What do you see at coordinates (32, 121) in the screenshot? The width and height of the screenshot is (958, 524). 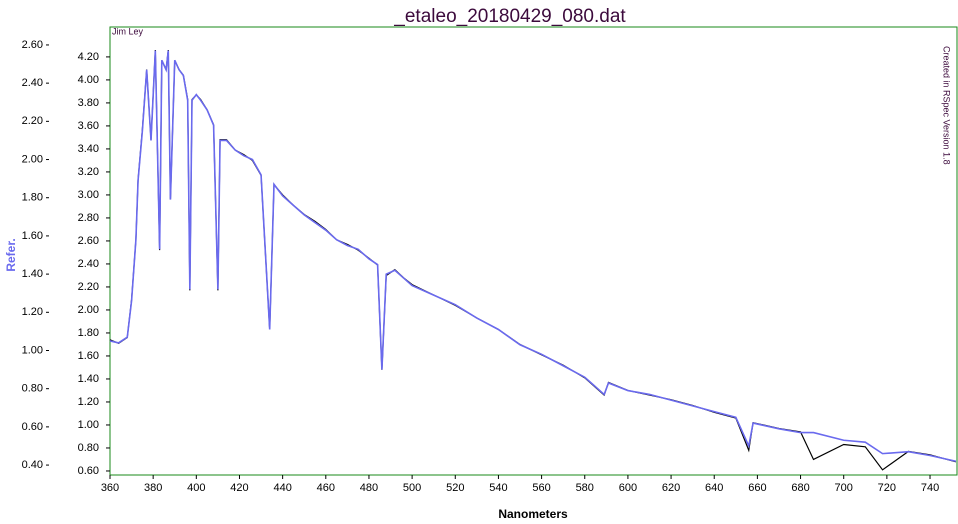 I see `y2-tick-label: 2.20` at bounding box center [32, 121].